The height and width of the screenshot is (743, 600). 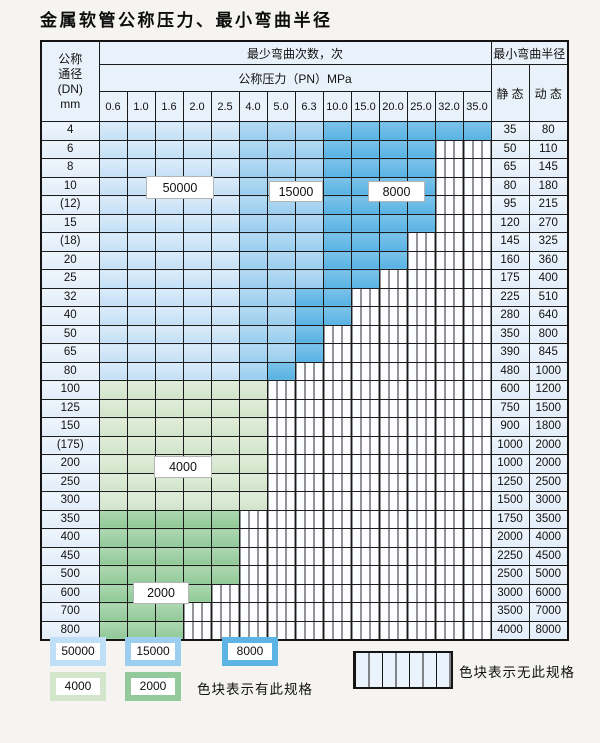 What do you see at coordinates (113, 106) in the screenshot?
I see `pressure-col-0.6: 0.6` at bounding box center [113, 106].